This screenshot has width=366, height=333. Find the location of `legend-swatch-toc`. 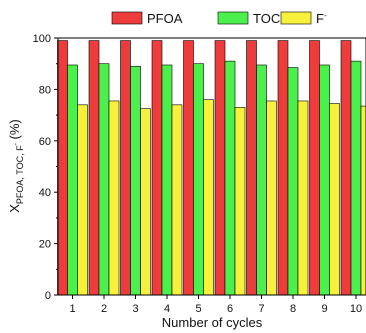

legend-swatch-toc is located at coordinates (233, 18).